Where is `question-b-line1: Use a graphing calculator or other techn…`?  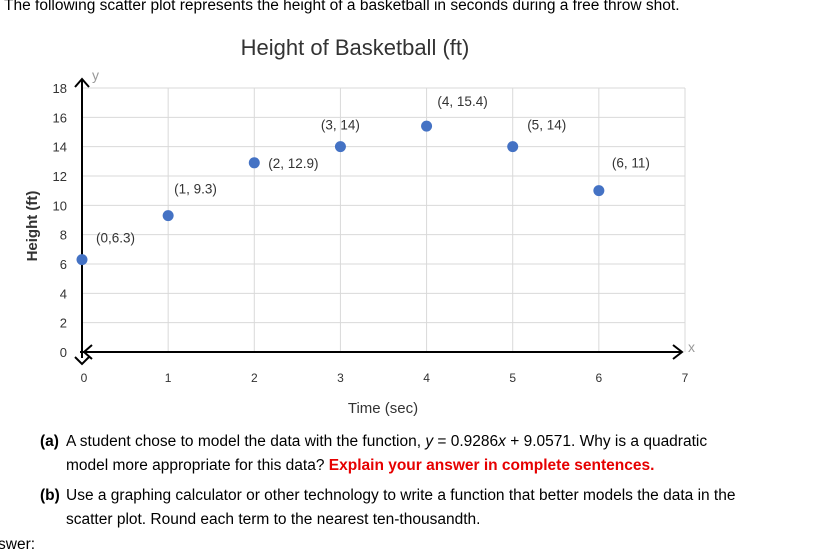
question-b-line1: Use a graphing calculator or other techn… is located at coordinates (401, 495).